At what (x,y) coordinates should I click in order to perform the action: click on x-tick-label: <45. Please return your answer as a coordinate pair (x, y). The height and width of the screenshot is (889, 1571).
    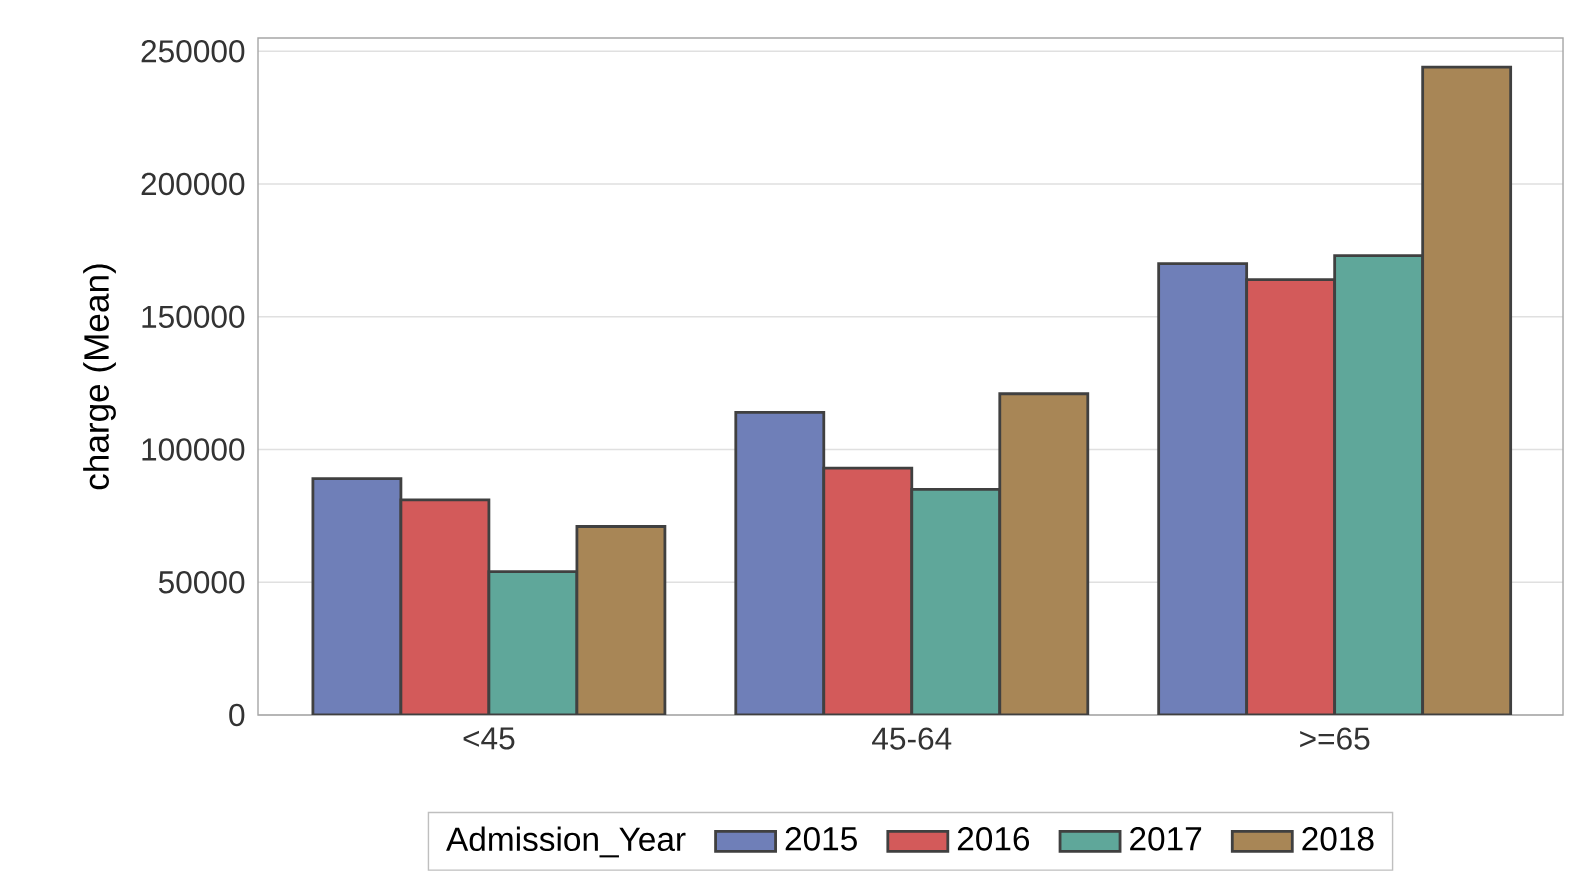
    Looking at the image, I should click on (489, 738).